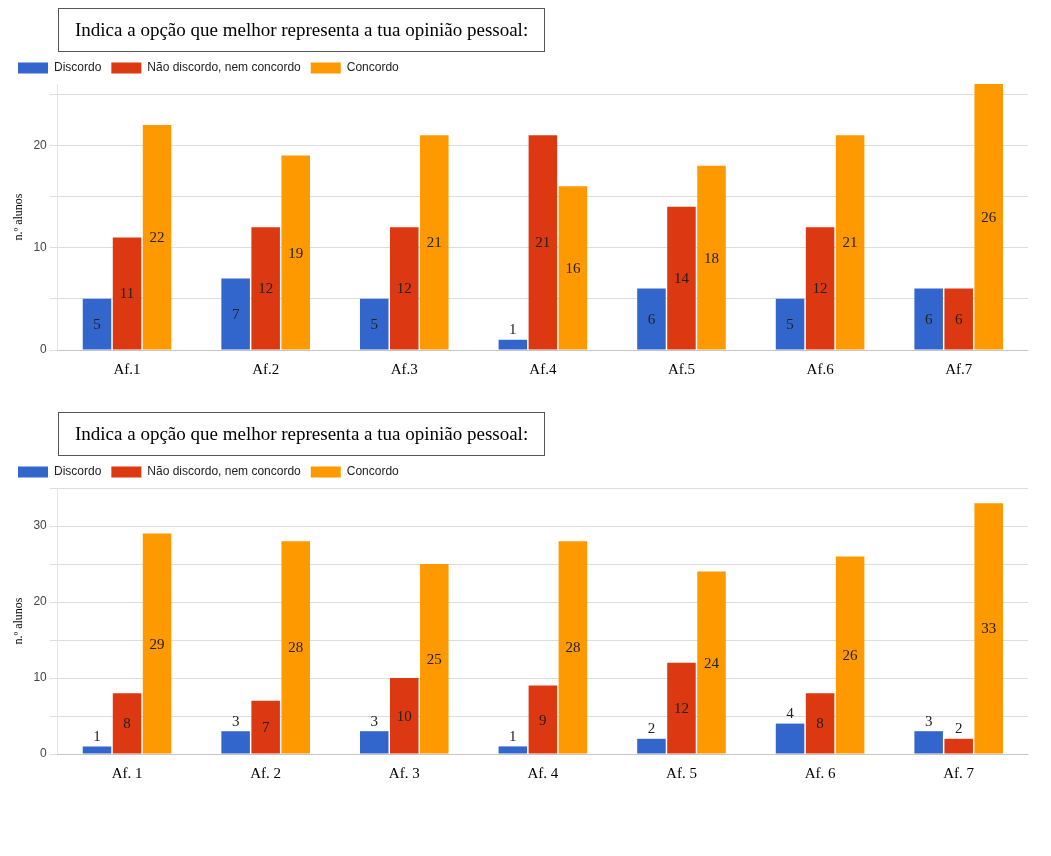 Image resolution: width=1051 pixels, height=856 pixels. I want to click on data-label: 10, so click(404, 715).